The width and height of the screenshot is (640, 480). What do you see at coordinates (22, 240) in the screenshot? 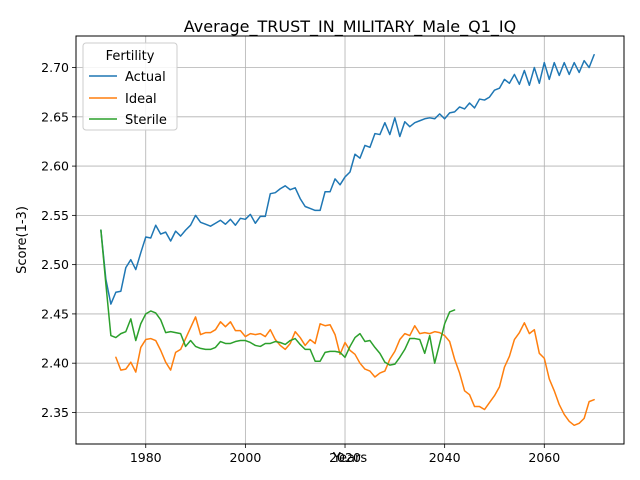
I see `y-axis-title: Score(1-3)` at bounding box center [22, 240].